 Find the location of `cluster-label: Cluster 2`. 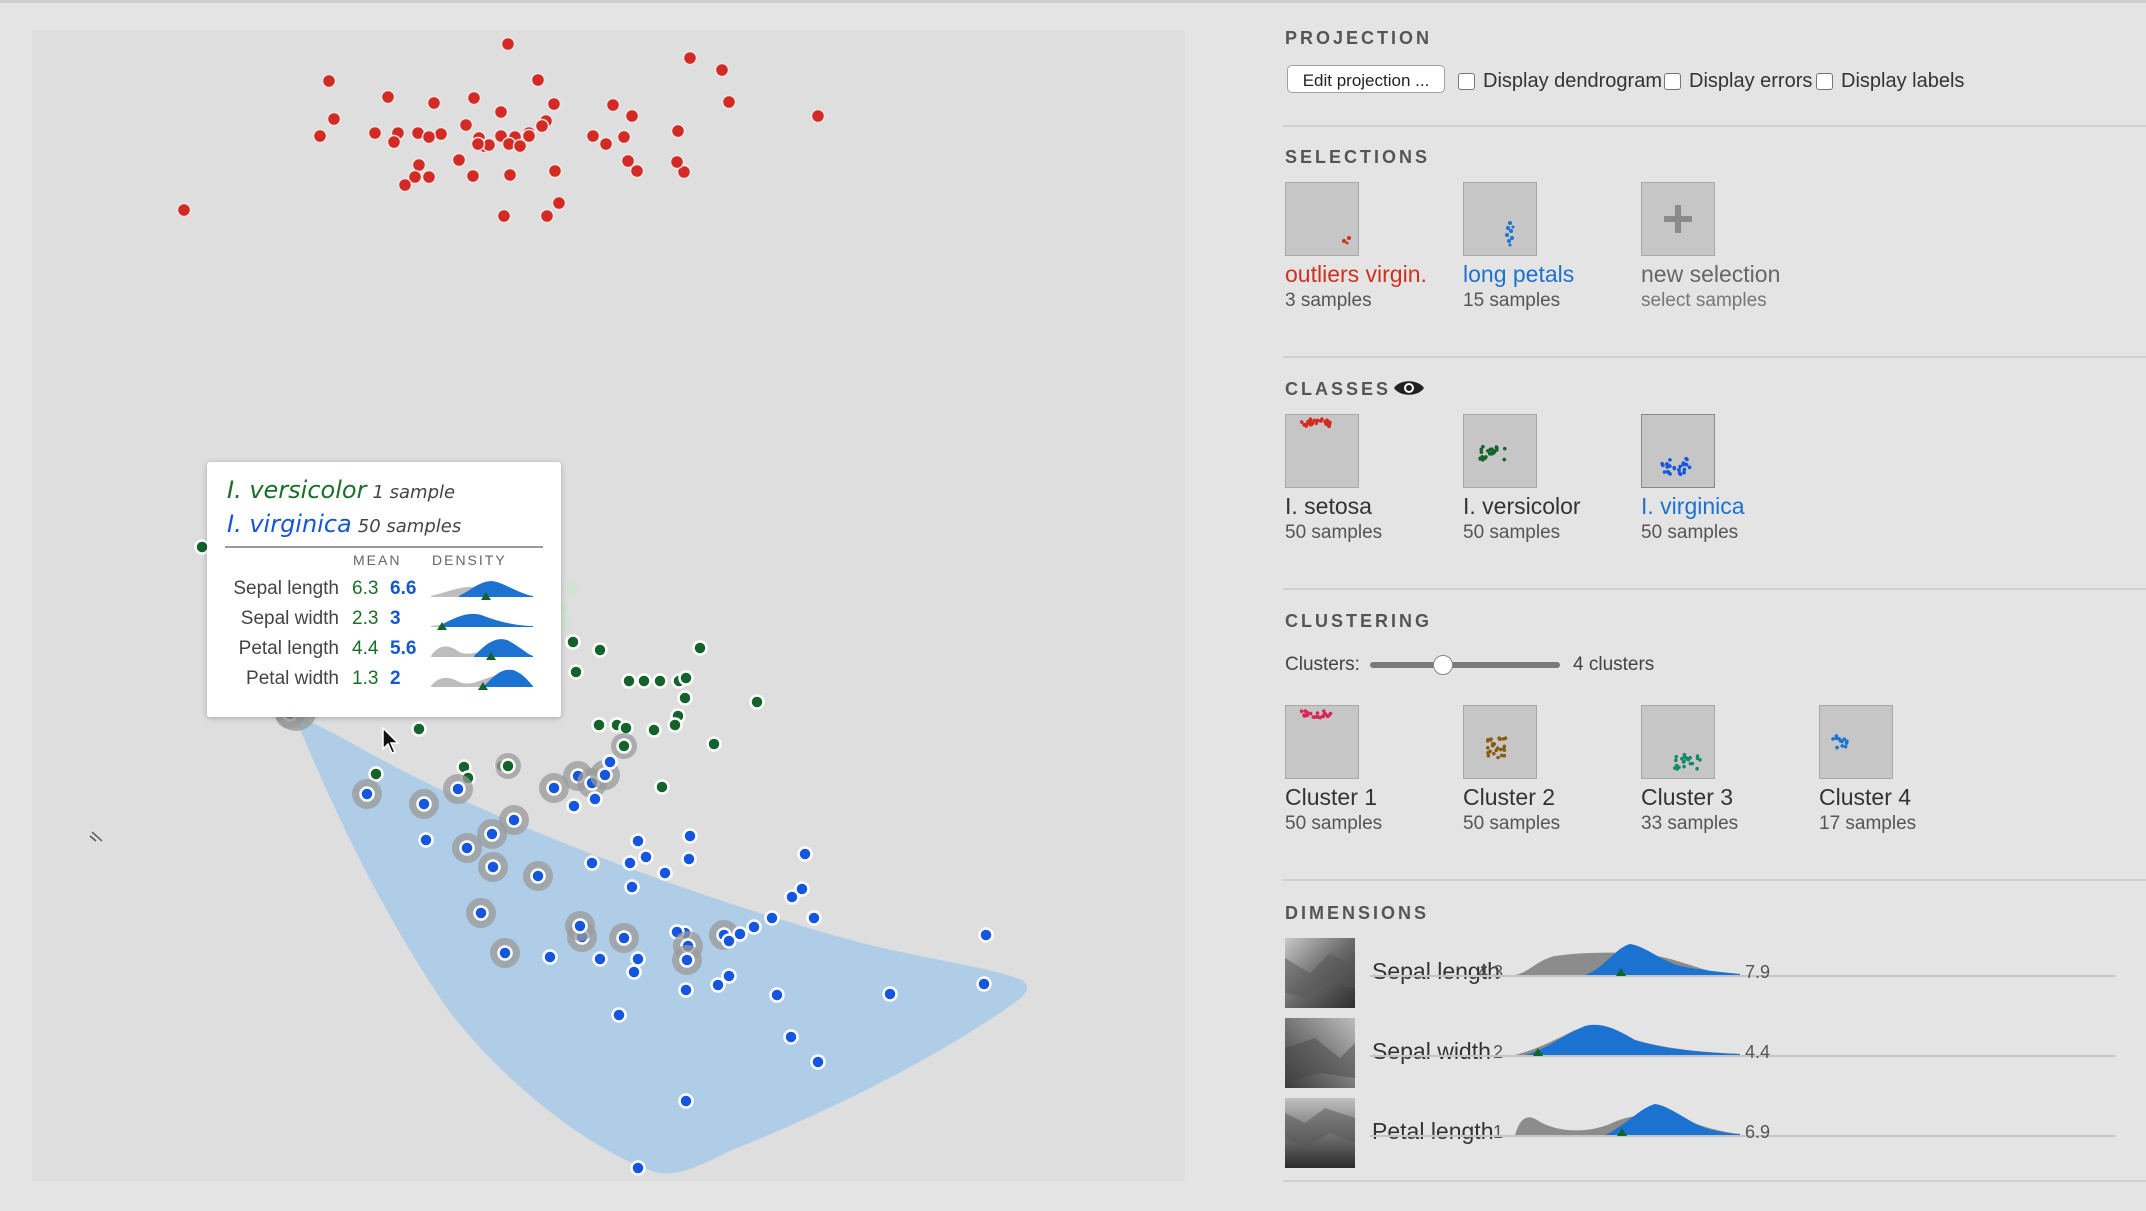

cluster-label: Cluster 2 is located at coordinates (1509, 797).